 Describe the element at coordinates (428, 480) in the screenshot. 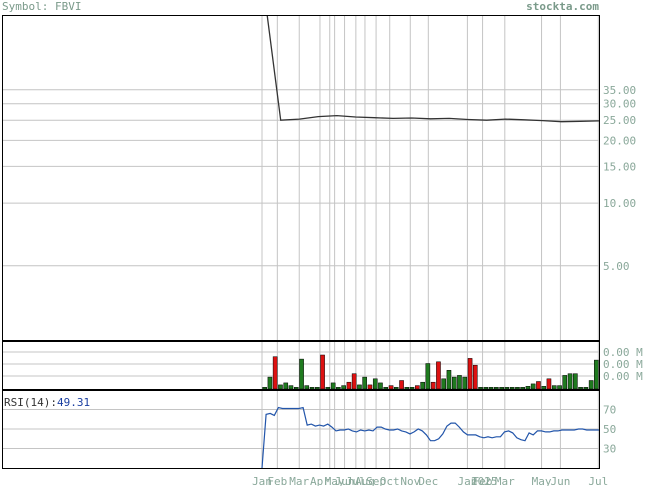

I see `x-tick-label: Dec` at that location.